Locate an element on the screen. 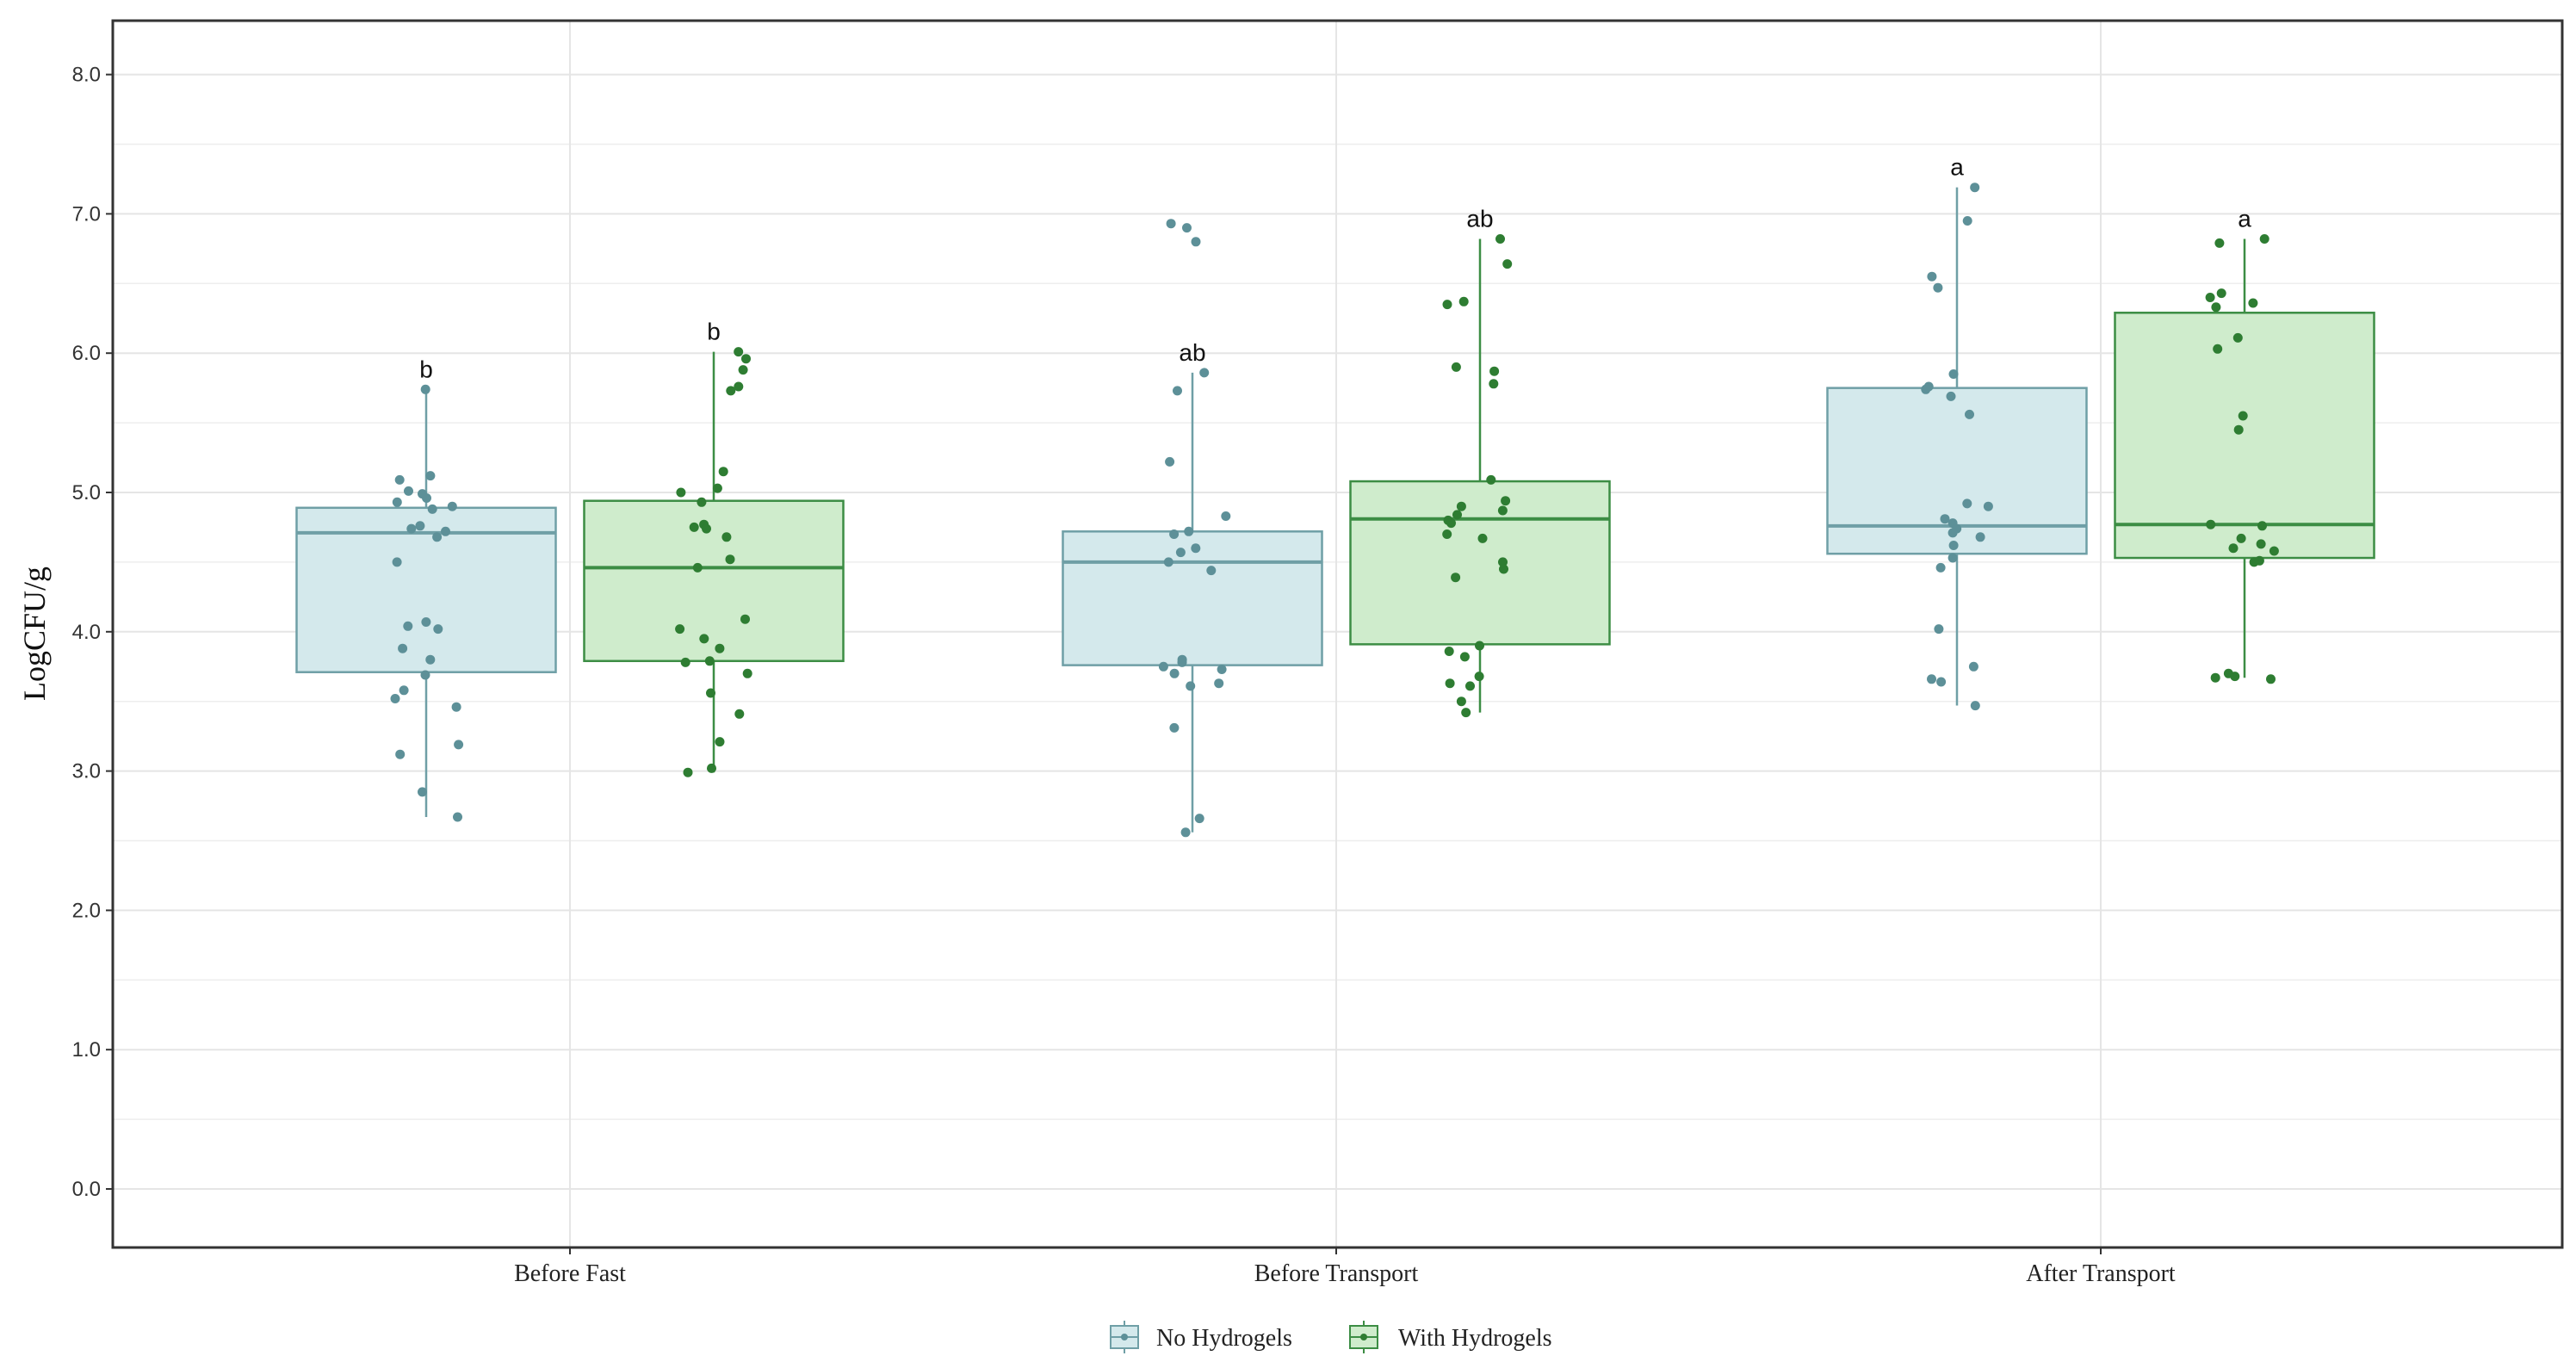  y-tick-label: 1.0 is located at coordinates (86, 1050).